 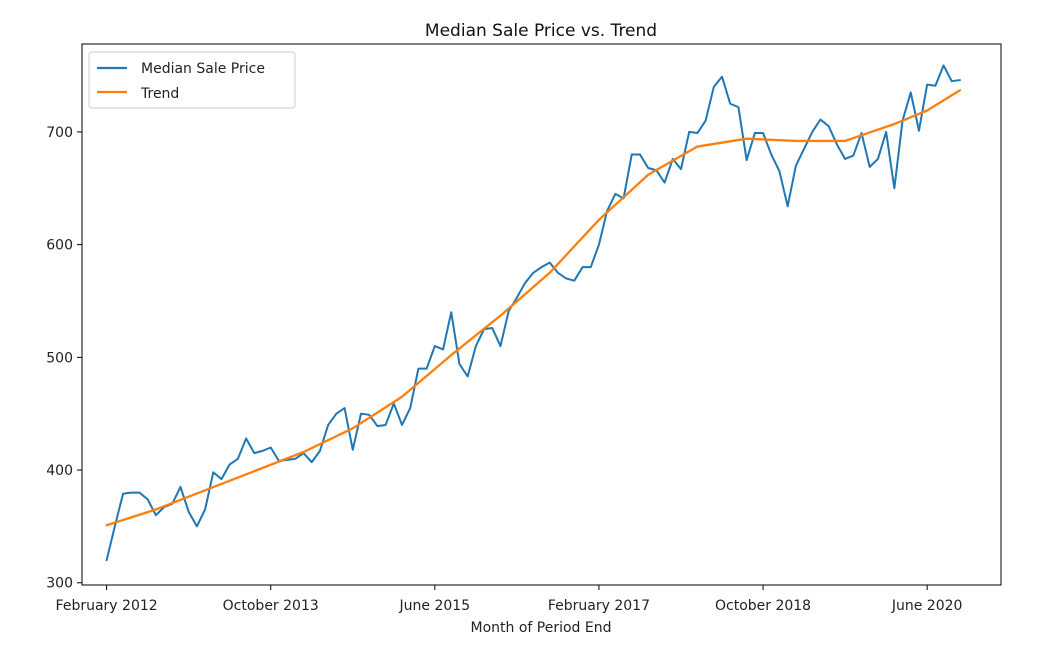 I want to click on y-tick-label-300: 300, so click(x=59, y=584).